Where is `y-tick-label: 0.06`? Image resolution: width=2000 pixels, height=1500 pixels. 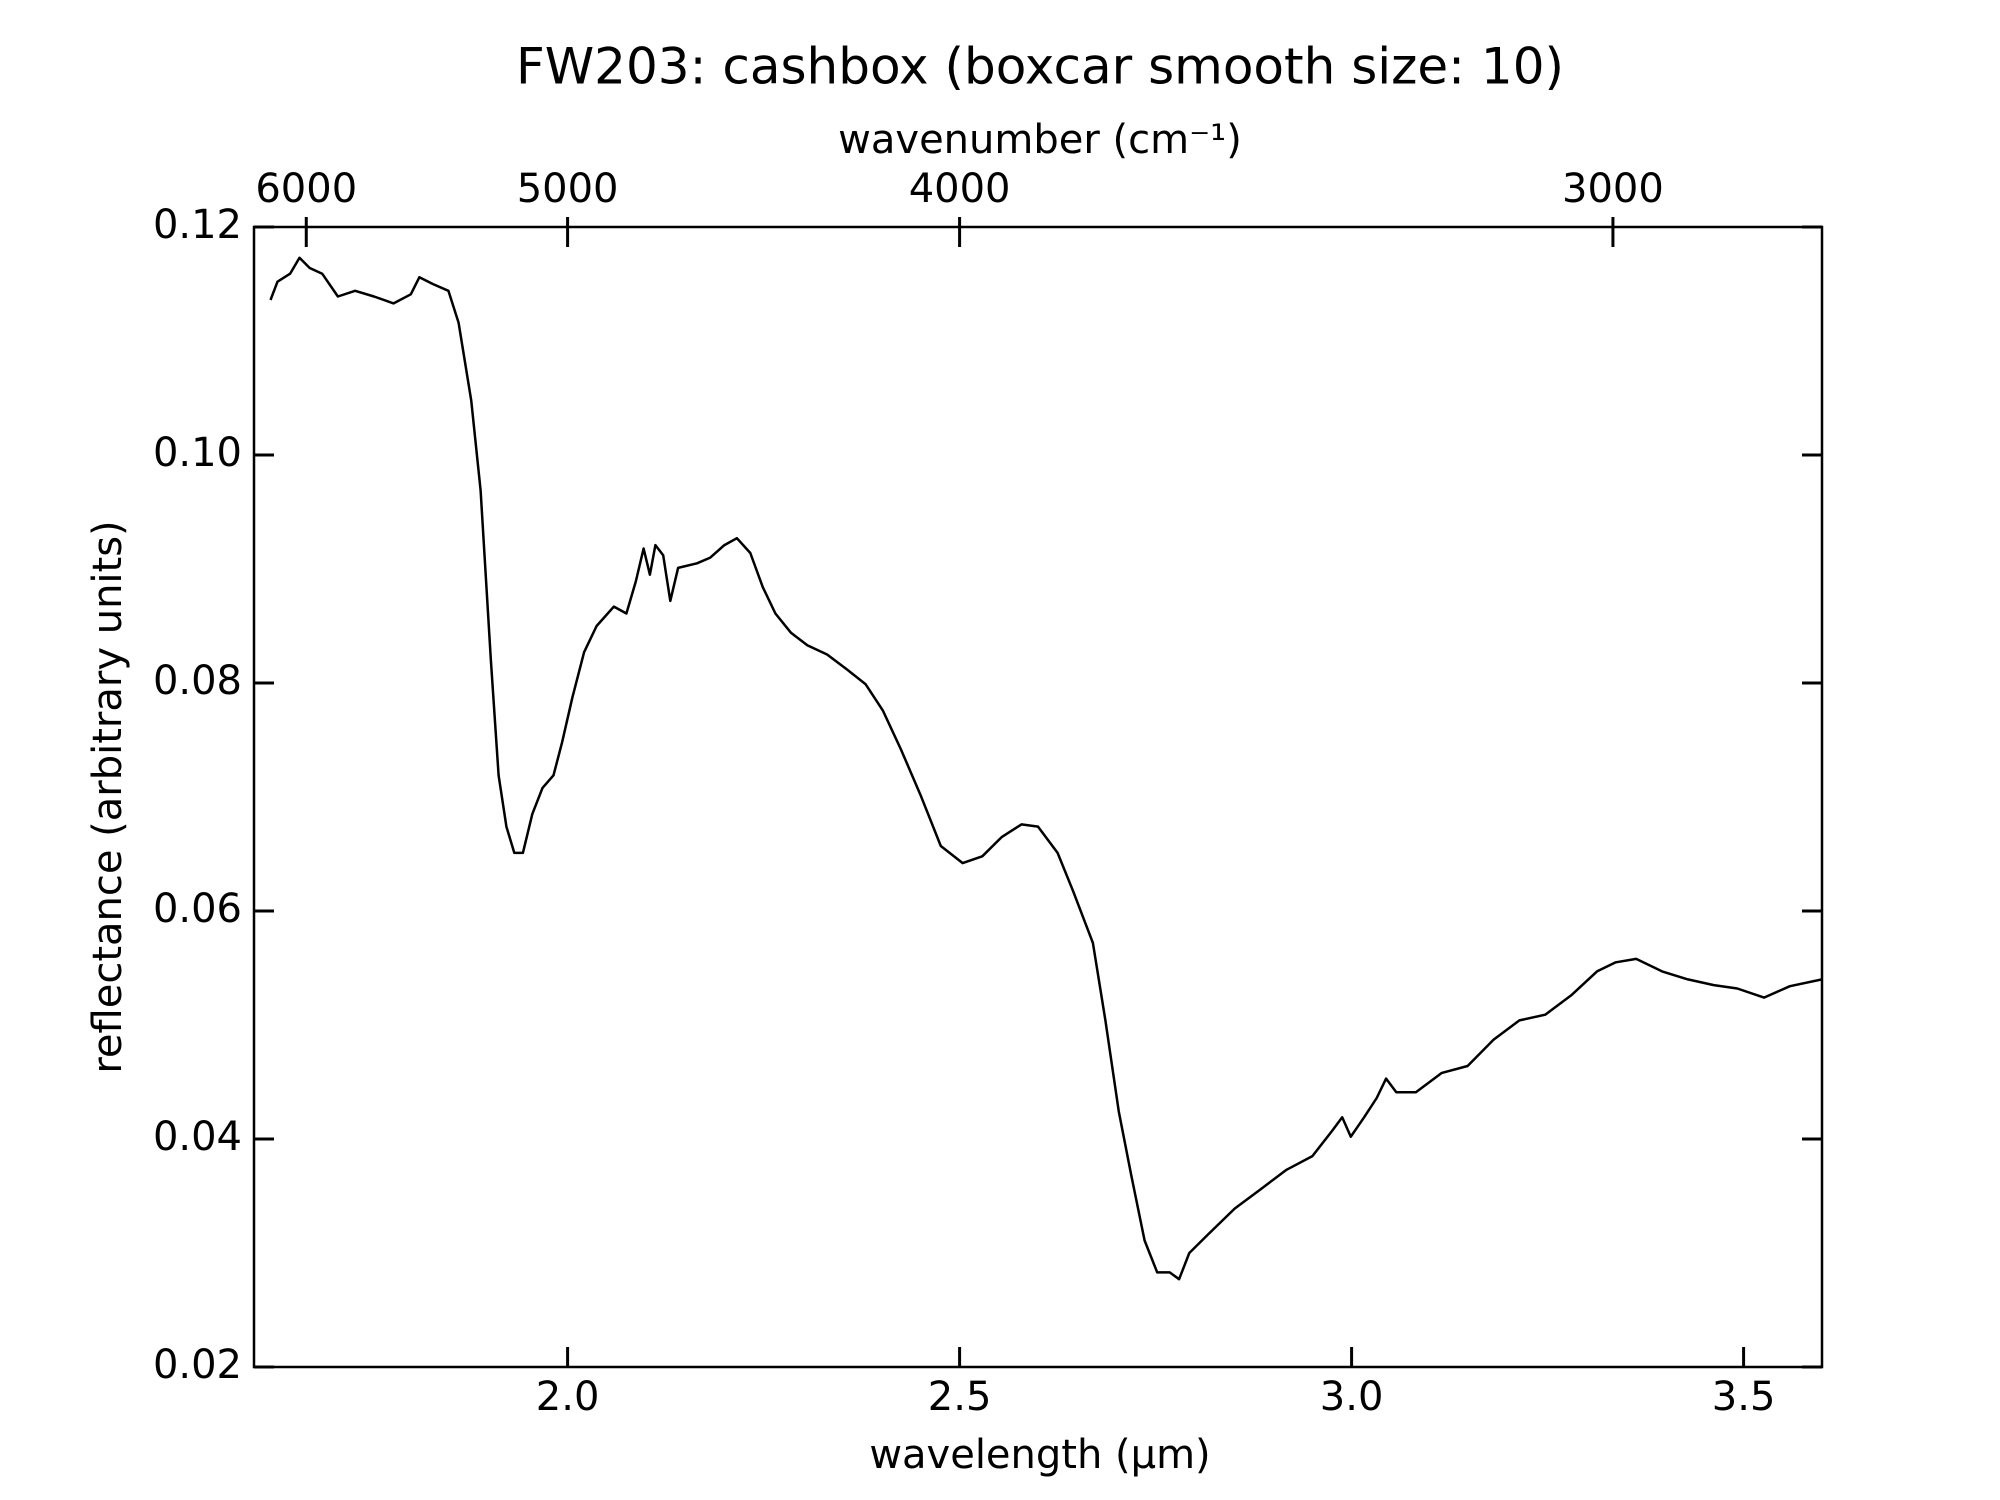 y-tick-label: 0.06 is located at coordinates (197, 909).